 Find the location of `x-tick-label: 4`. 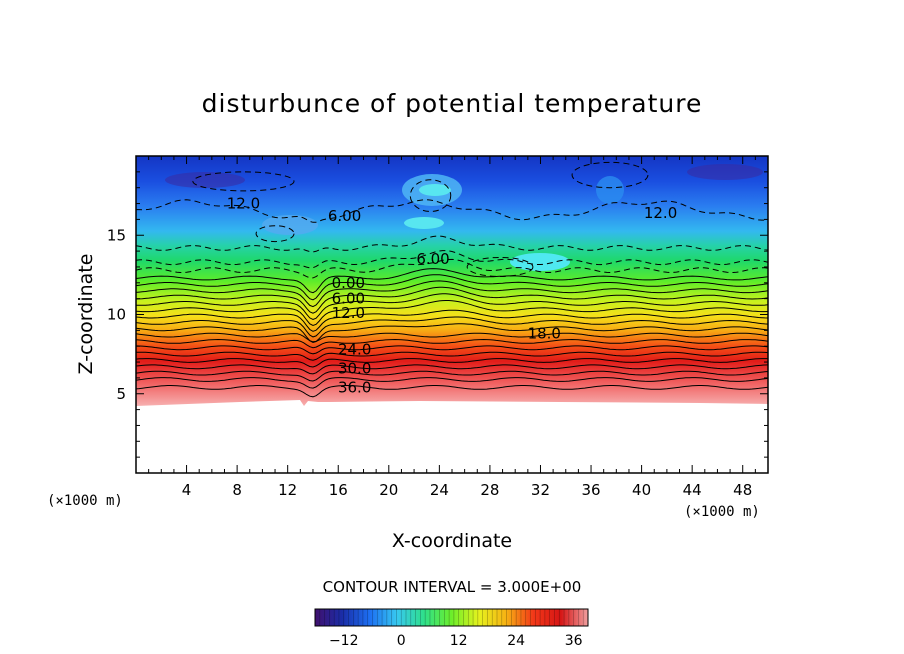

x-tick-label: 4 is located at coordinates (187, 490).